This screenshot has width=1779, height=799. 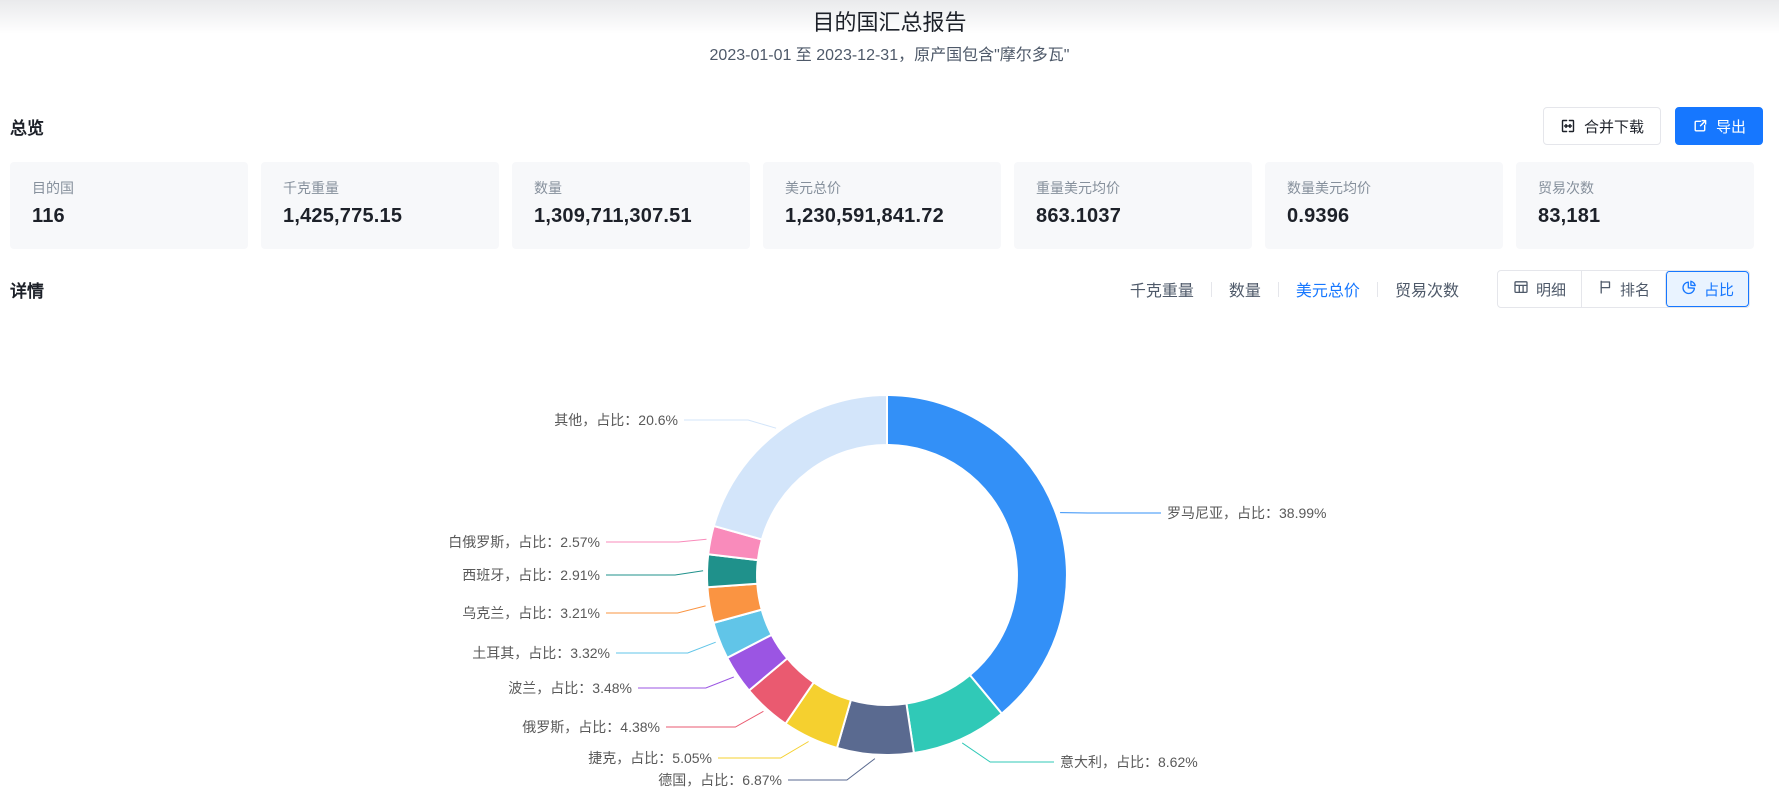 I want to click on stat-card-label: 美元总价, so click(x=813, y=188).